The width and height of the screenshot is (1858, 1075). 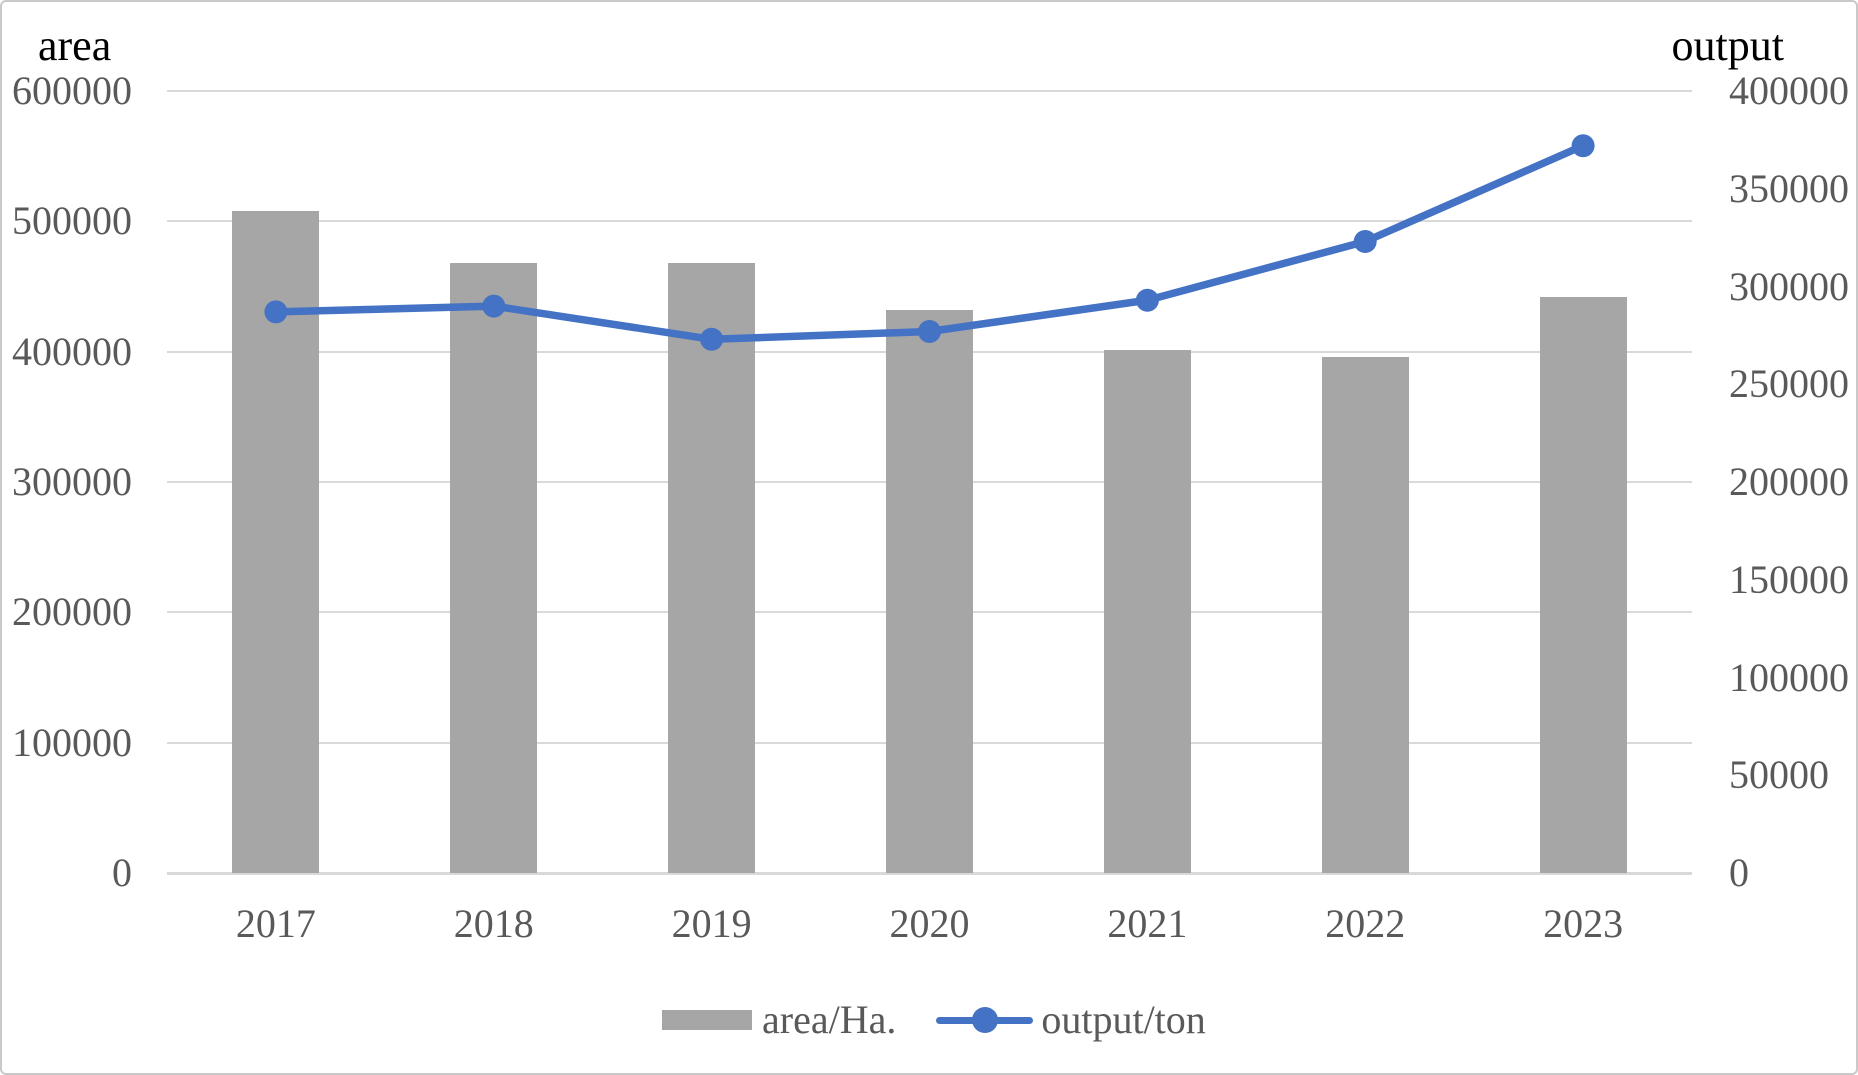 What do you see at coordinates (929, 923) in the screenshot?
I see `x-axis-label-2020: 2020` at bounding box center [929, 923].